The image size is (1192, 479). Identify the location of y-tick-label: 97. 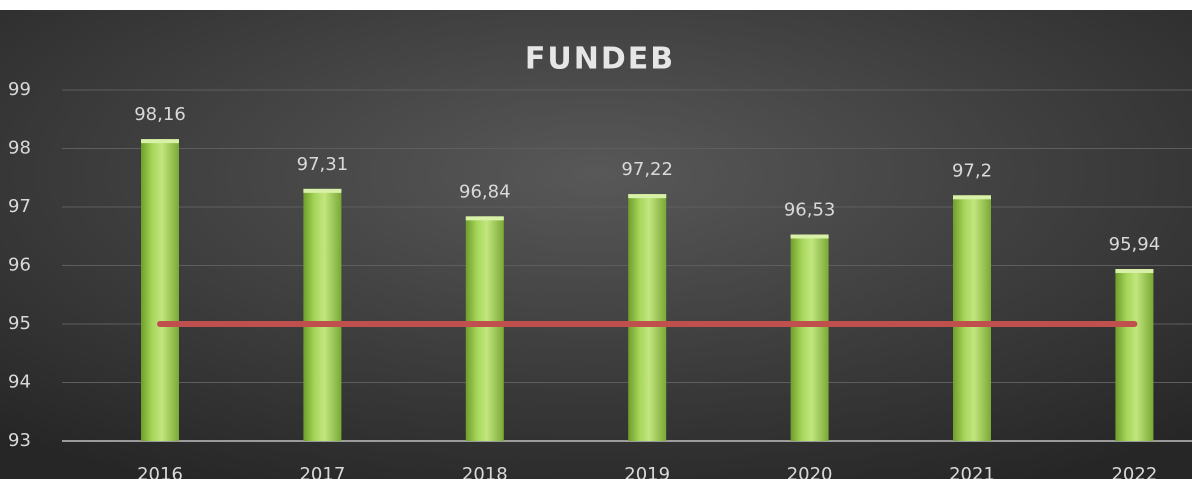
(19, 206).